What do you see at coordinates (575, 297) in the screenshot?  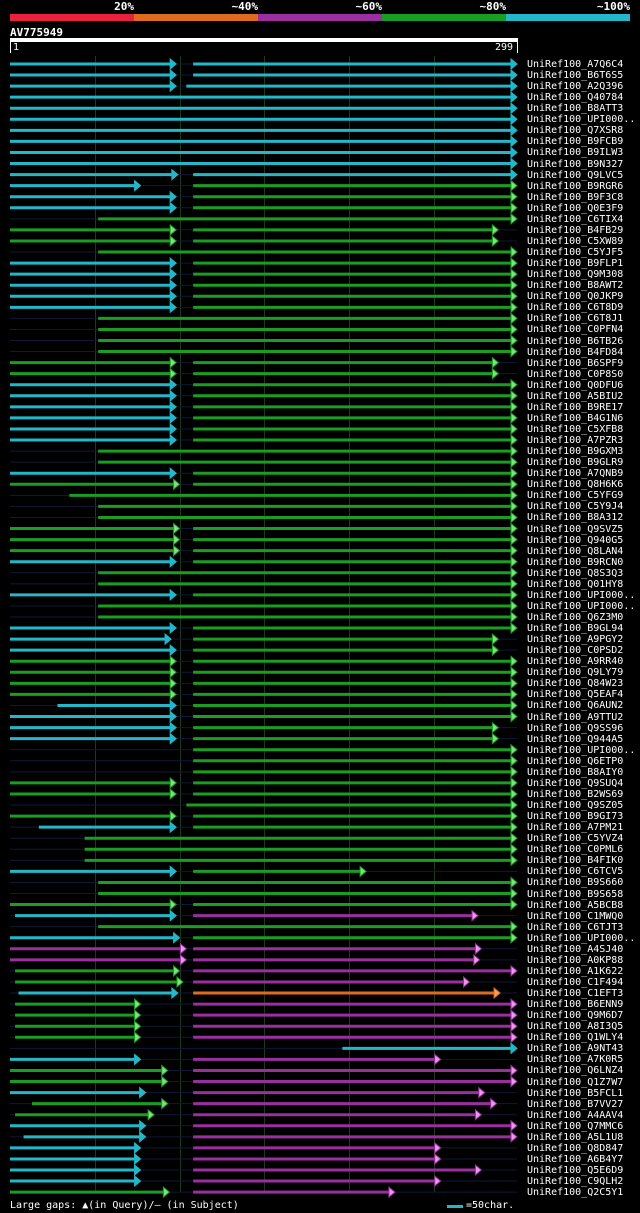 I see `hit-label: UniRef100_Q0JKP9` at bounding box center [575, 297].